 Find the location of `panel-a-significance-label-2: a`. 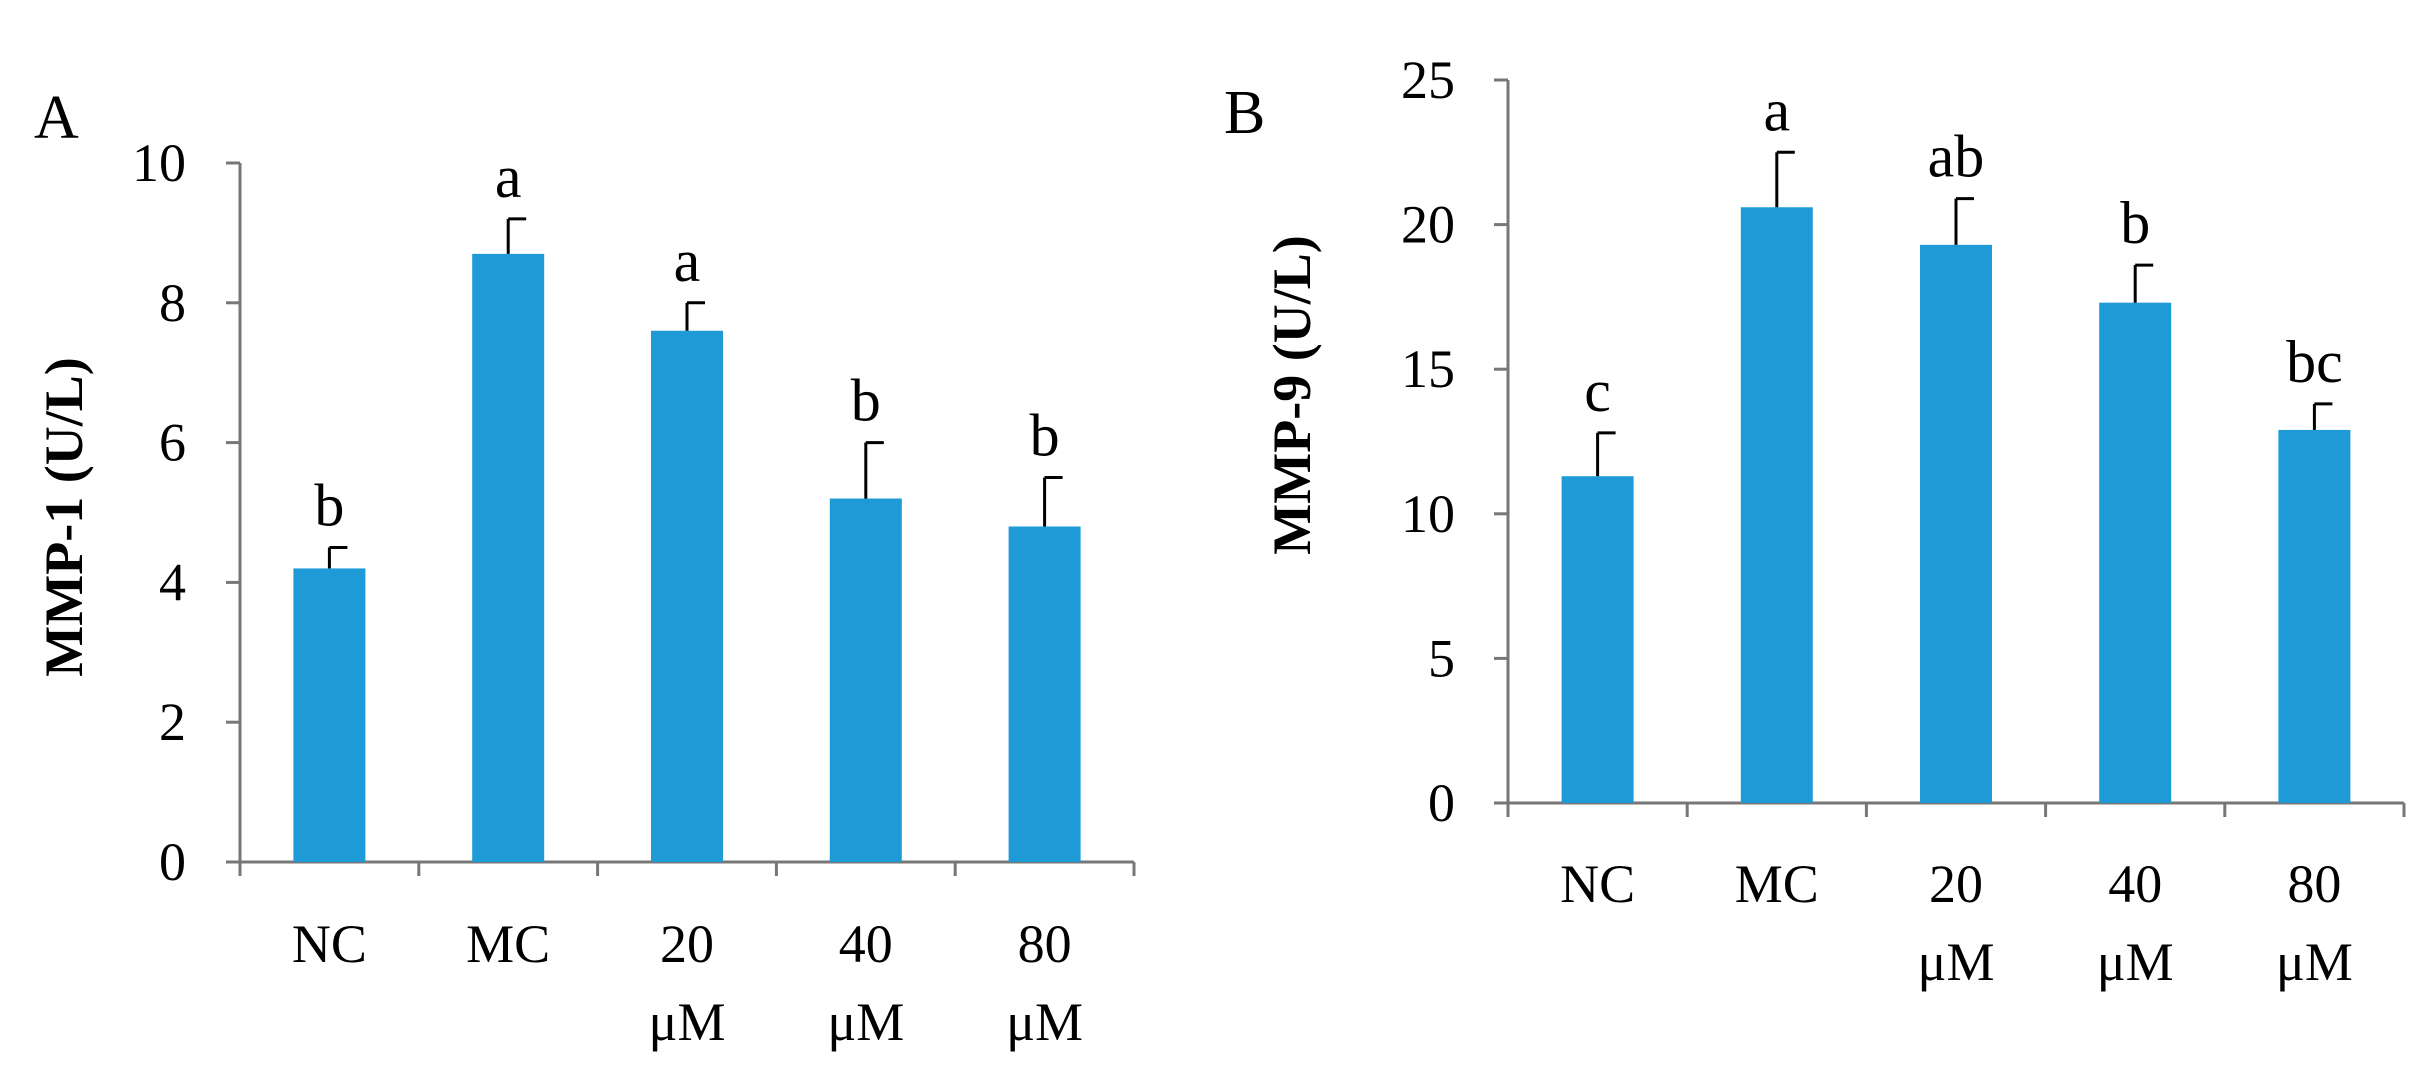

panel-a-significance-label-2: a is located at coordinates (687, 261).